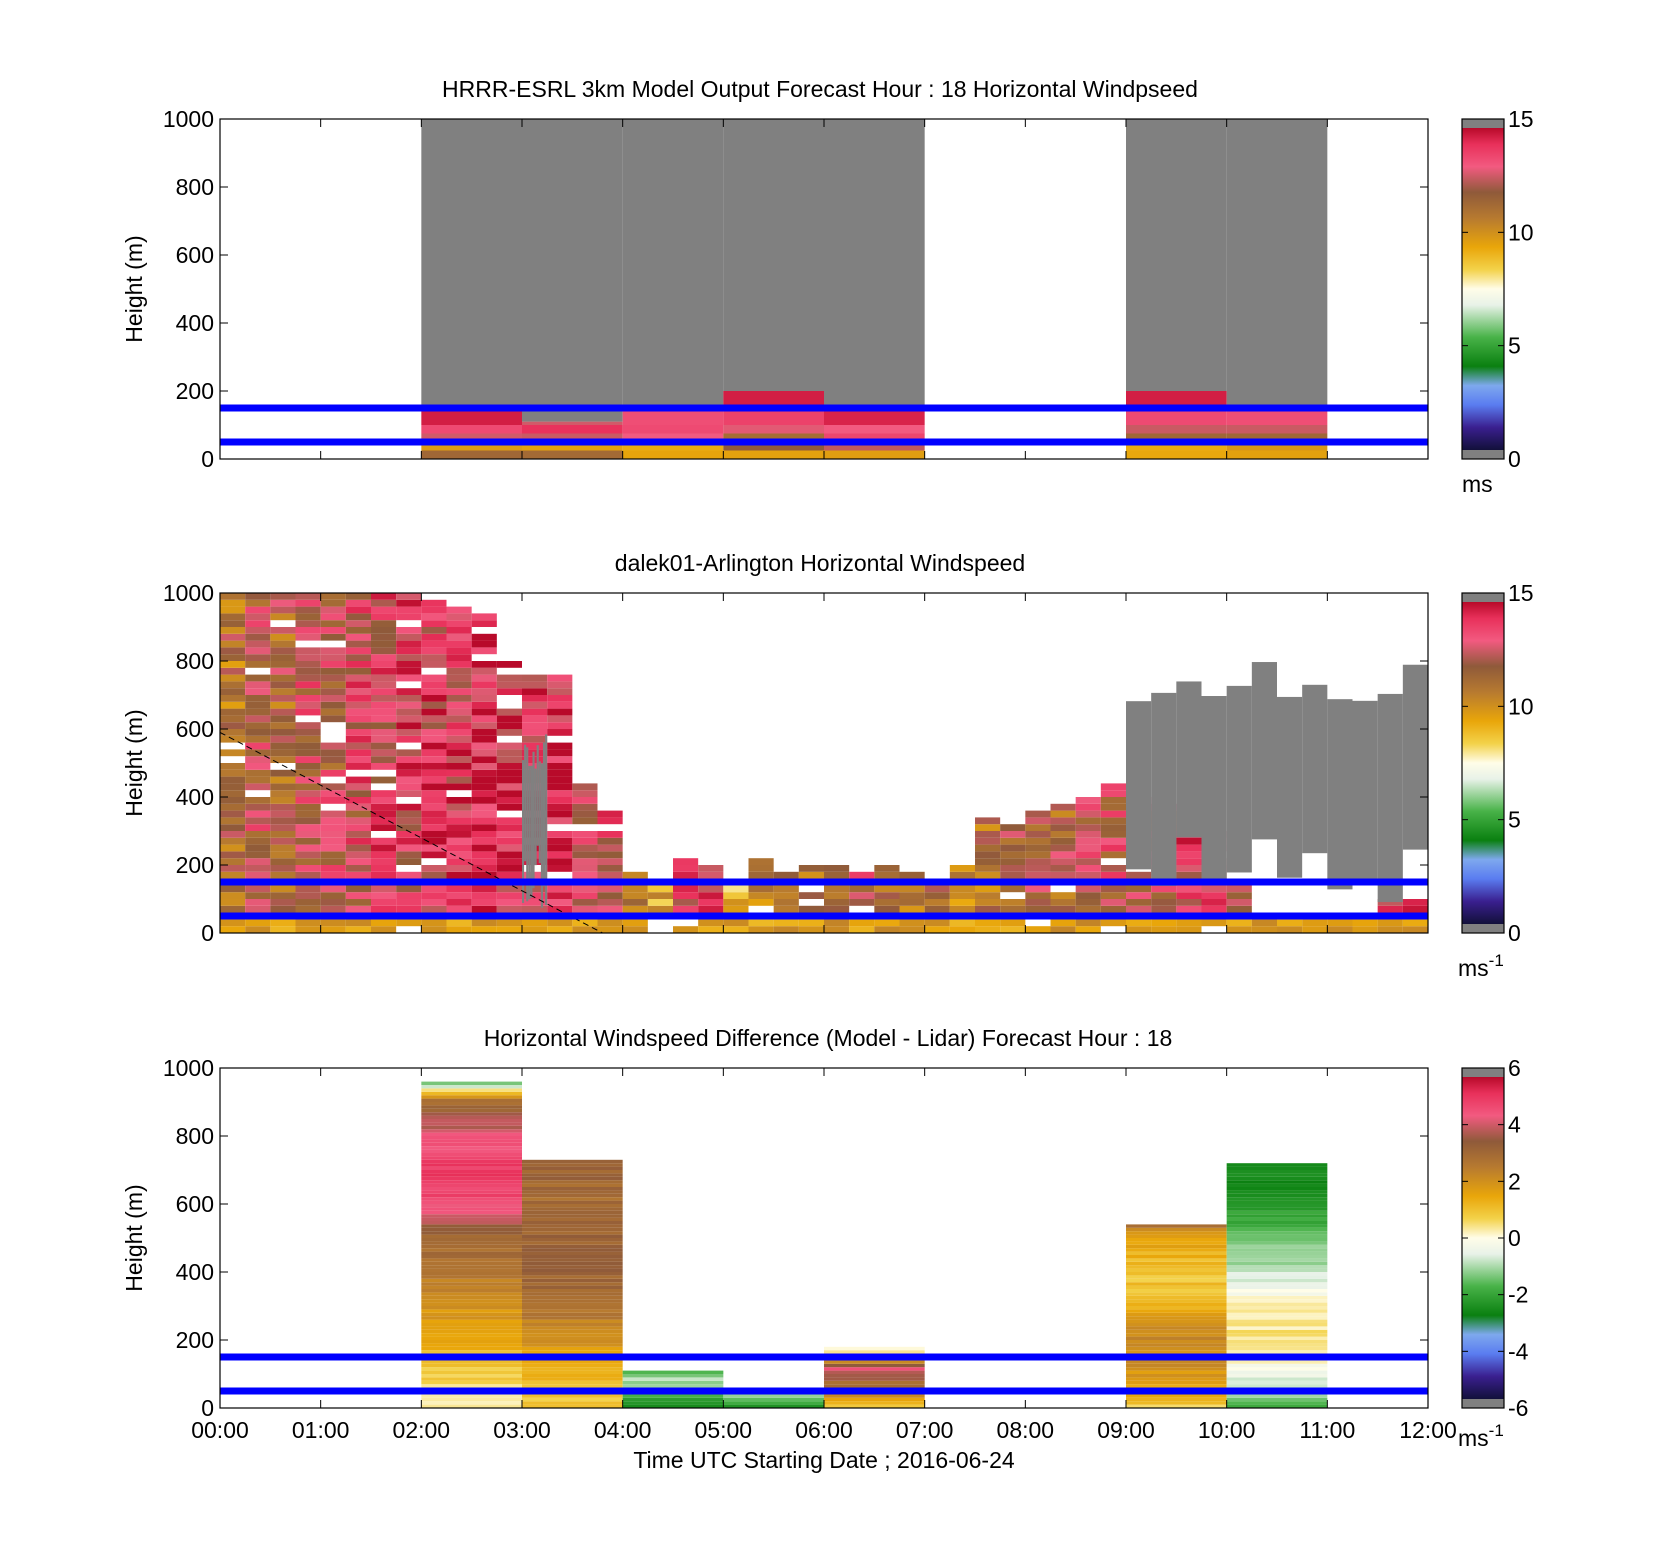  What do you see at coordinates (134, 762) in the screenshot?
I see `panel-lidar-ylabel: Height (m)` at bounding box center [134, 762].